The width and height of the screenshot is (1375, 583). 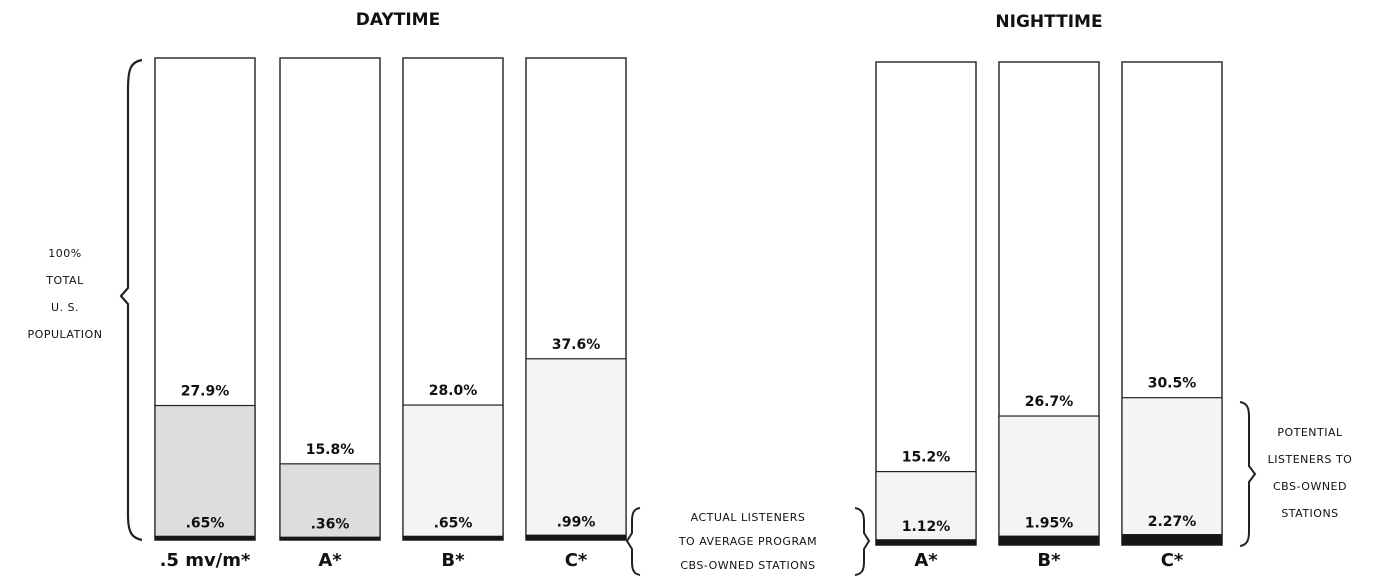 I want to click on total-annotation-line3: U. S., so click(x=65, y=307).